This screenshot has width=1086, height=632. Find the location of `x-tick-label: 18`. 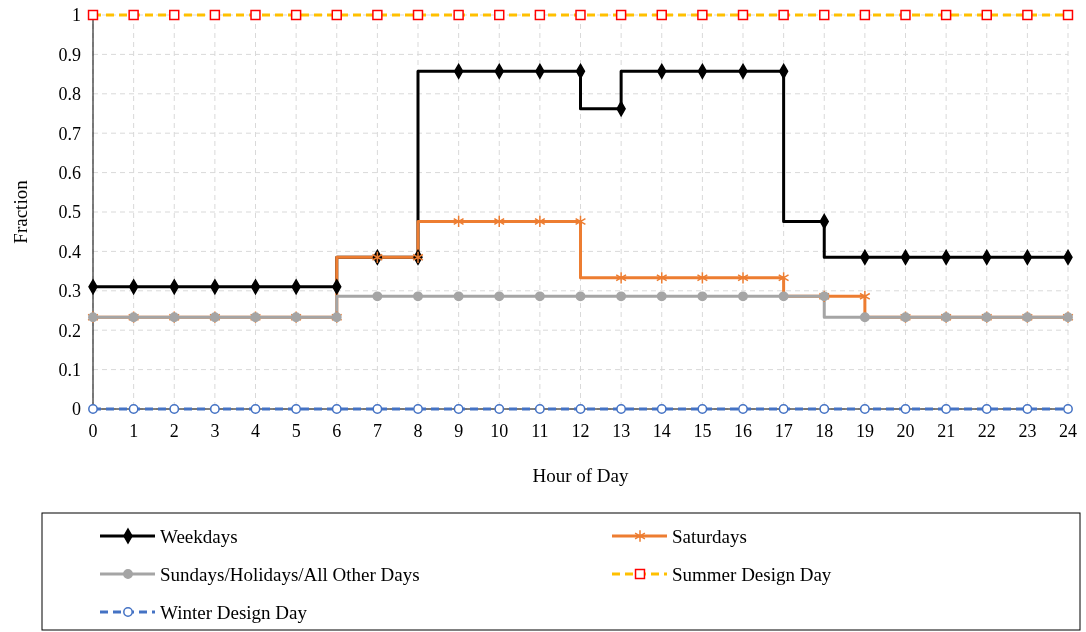

x-tick-label: 18 is located at coordinates (824, 431).